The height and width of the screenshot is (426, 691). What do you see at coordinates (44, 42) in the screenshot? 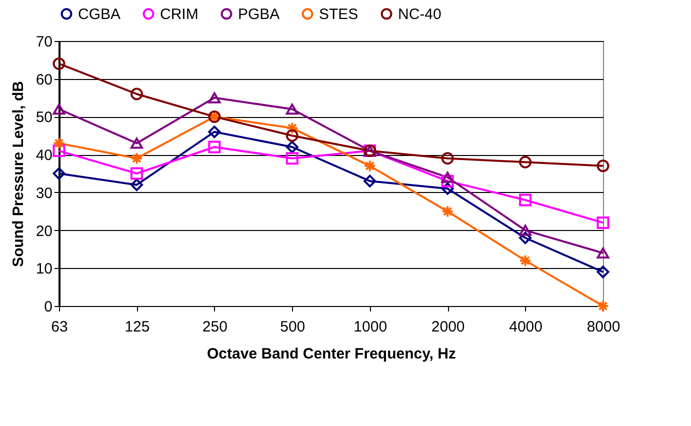
I see `y-tick-label: 70` at bounding box center [44, 42].